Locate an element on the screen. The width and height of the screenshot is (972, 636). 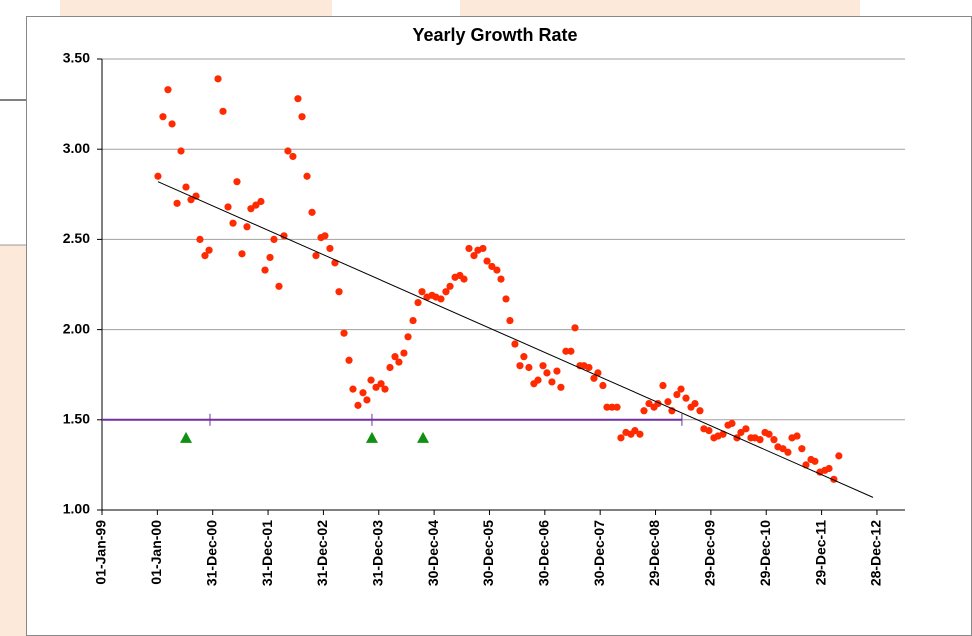
x-tick-label: 29-Dec-09 is located at coordinates (710, 553).